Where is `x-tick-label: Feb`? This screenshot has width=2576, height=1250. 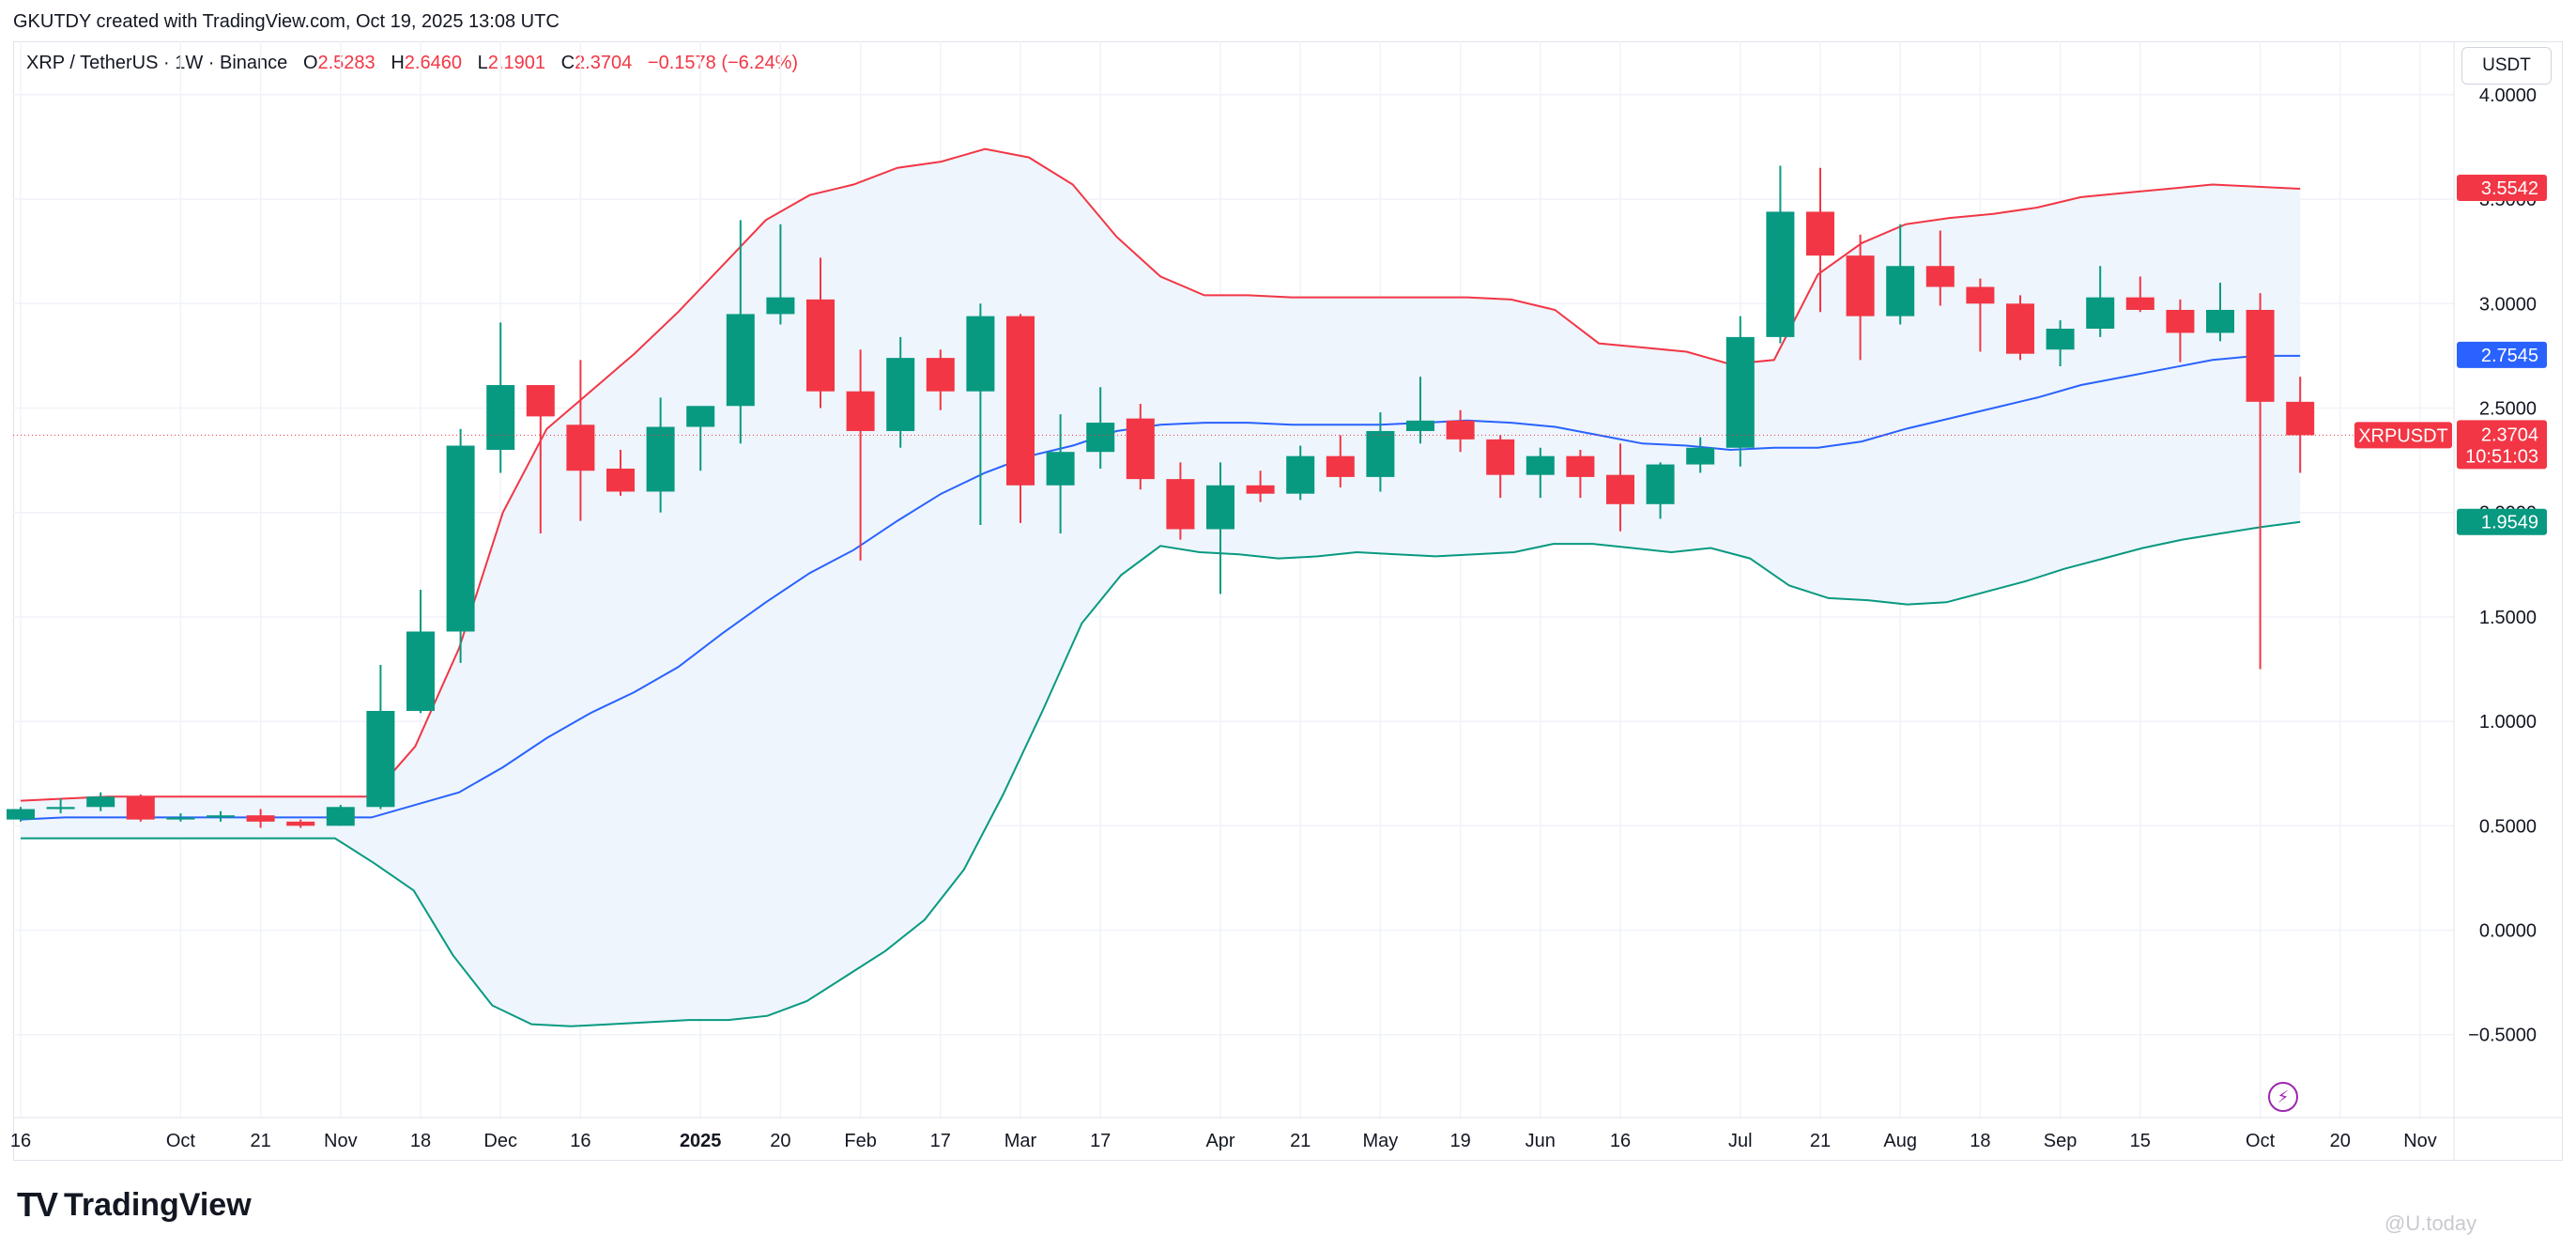
x-tick-label: Feb is located at coordinates (860, 1141).